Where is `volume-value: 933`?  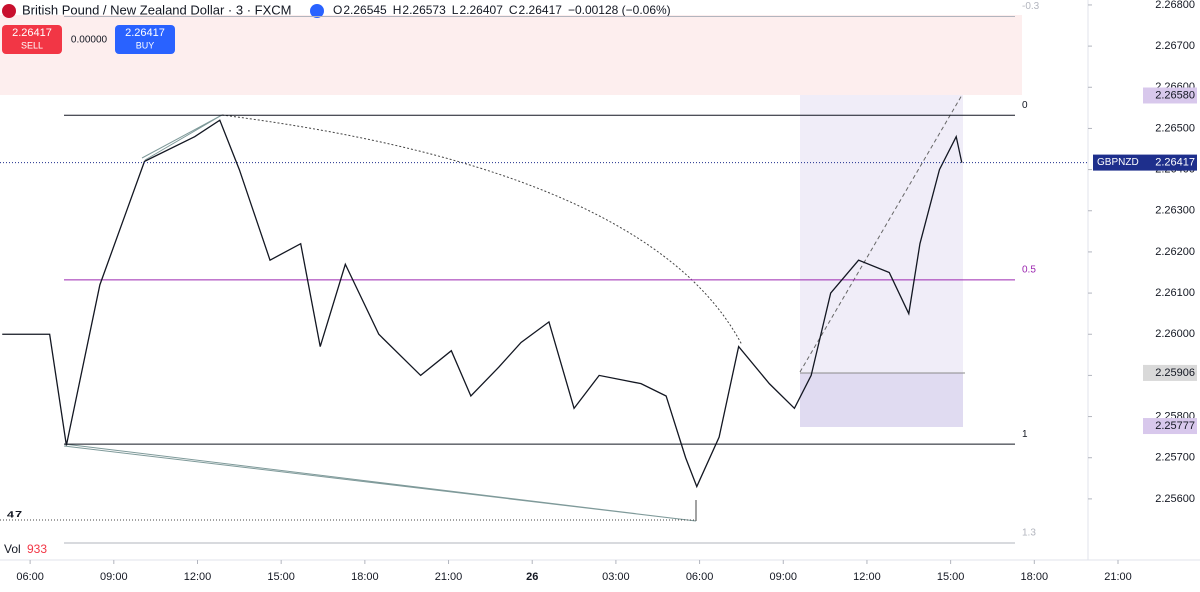 volume-value: 933 is located at coordinates (37, 549).